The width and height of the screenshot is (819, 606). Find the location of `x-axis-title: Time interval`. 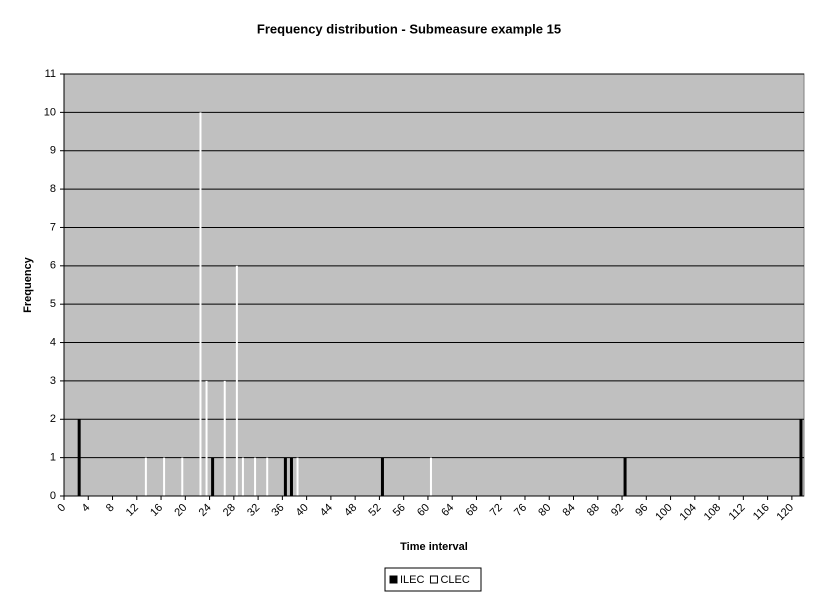

x-axis-title: Time interval is located at coordinates (434, 547).